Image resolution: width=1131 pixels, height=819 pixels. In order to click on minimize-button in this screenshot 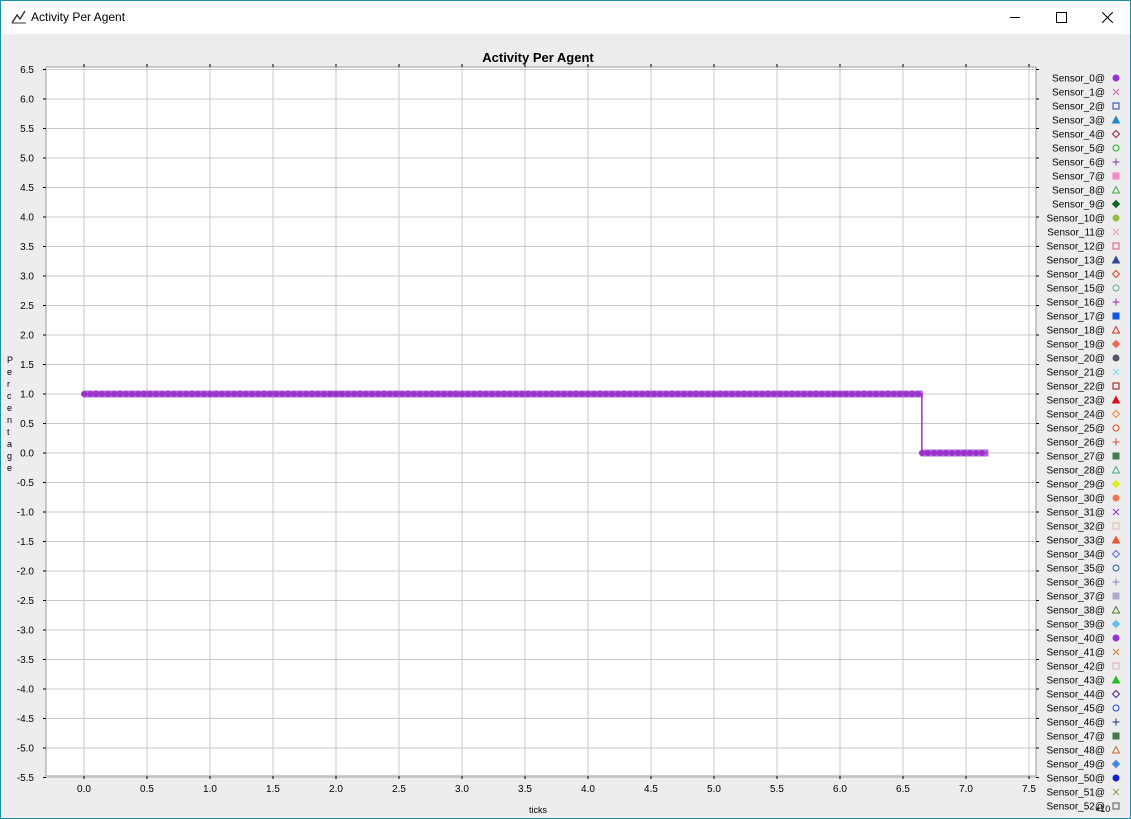, I will do `click(1015, 17)`.